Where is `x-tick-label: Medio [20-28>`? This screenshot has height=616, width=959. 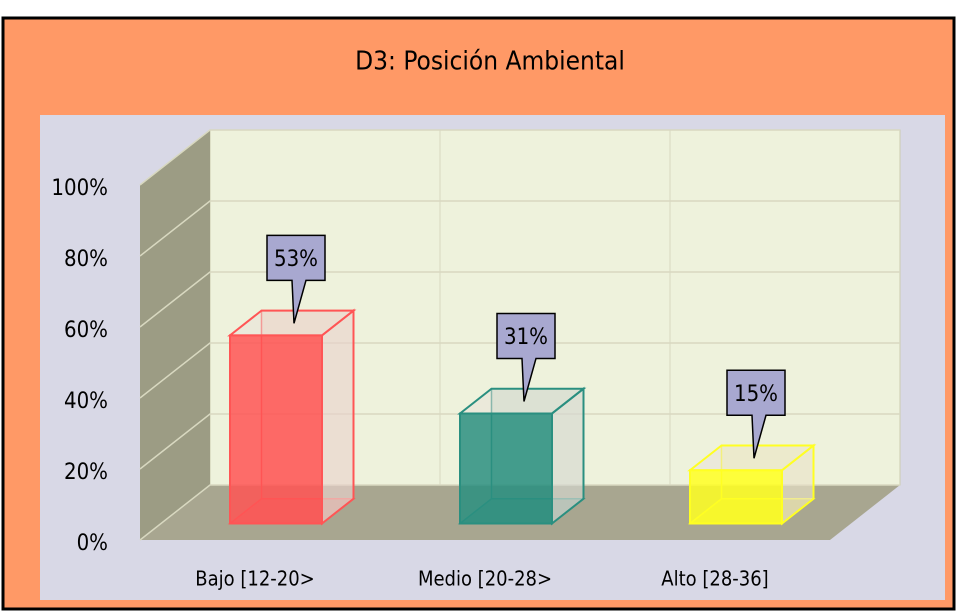 x-tick-label: Medio [20-28> is located at coordinates (485, 579).